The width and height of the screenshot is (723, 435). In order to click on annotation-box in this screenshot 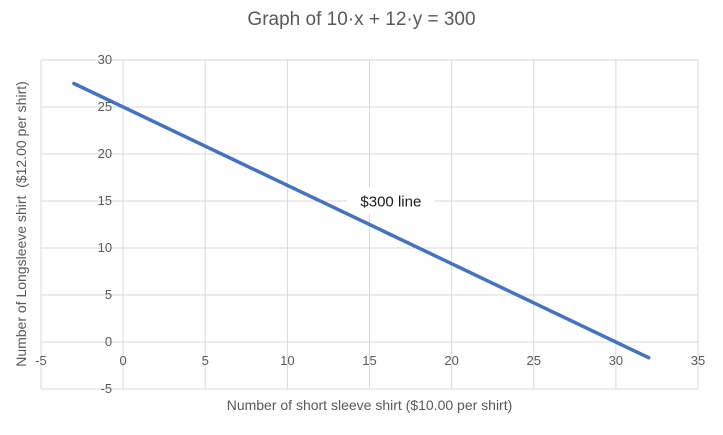, I will do `click(390, 201)`.